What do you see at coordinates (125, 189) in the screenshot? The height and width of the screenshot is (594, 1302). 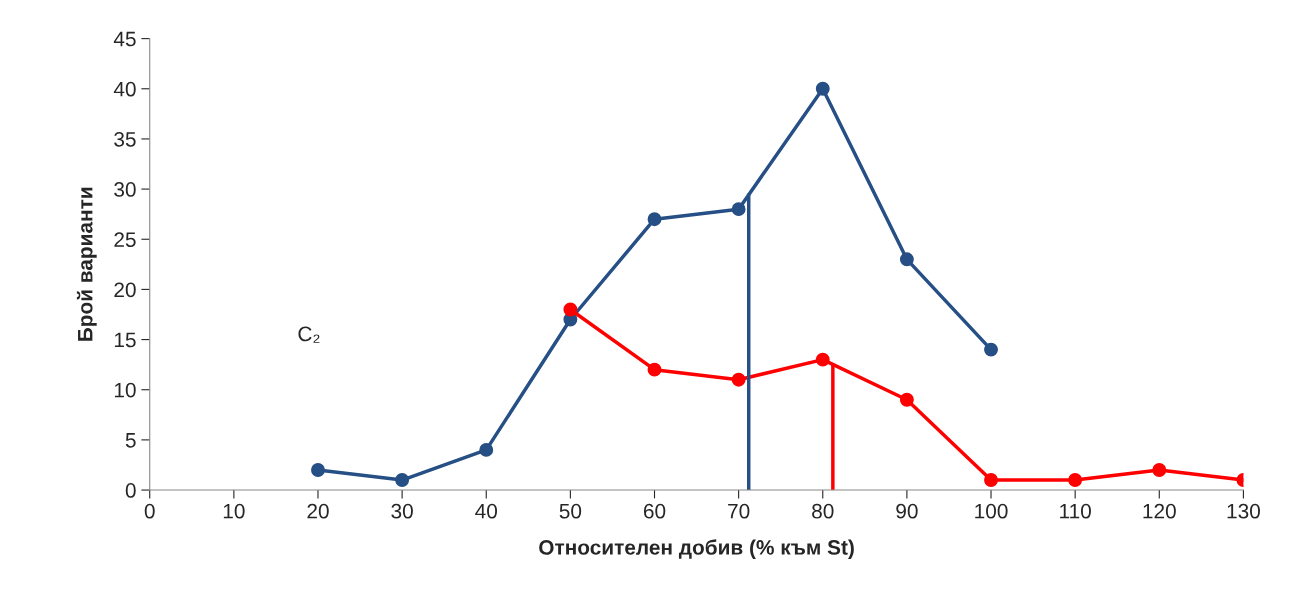 I see `y-tick-label: 30` at bounding box center [125, 189].